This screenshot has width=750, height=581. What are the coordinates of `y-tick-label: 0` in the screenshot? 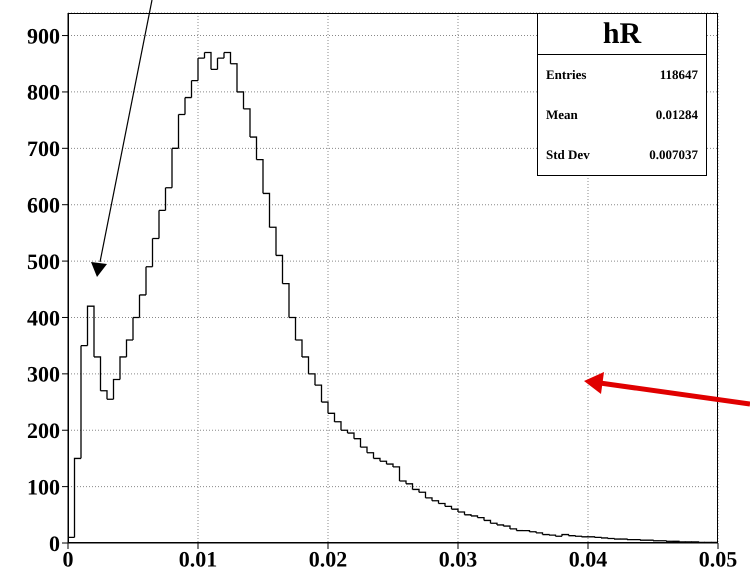 It's located at (54, 543).